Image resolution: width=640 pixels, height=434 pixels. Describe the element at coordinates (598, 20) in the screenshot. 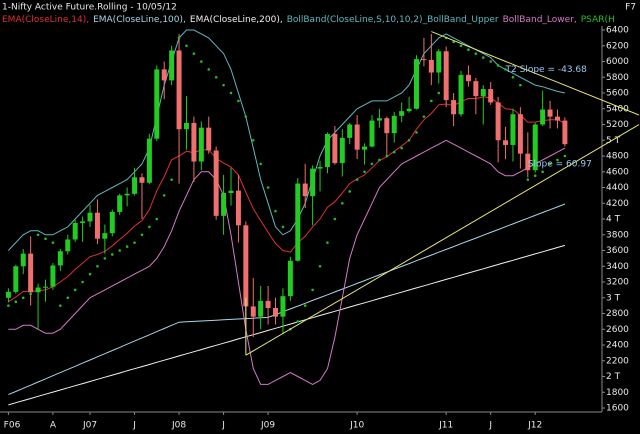

I see `legend-entry: PSAR(H` at that location.